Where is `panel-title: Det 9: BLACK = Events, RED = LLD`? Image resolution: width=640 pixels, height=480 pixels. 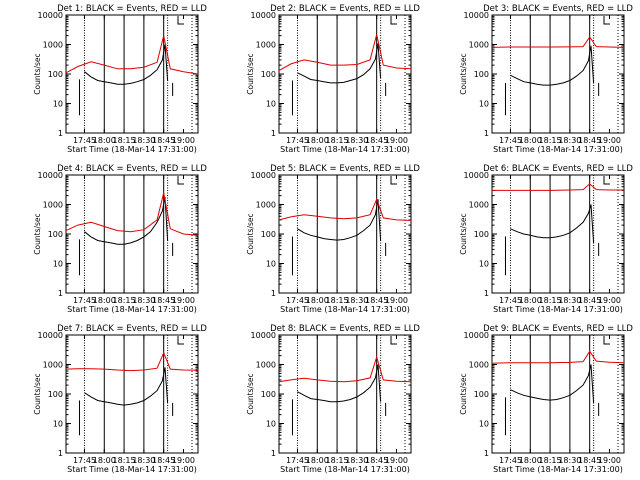 panel-title: Det 9: BLACK = Events, RED = LLD is located at coordinates (558, 329).